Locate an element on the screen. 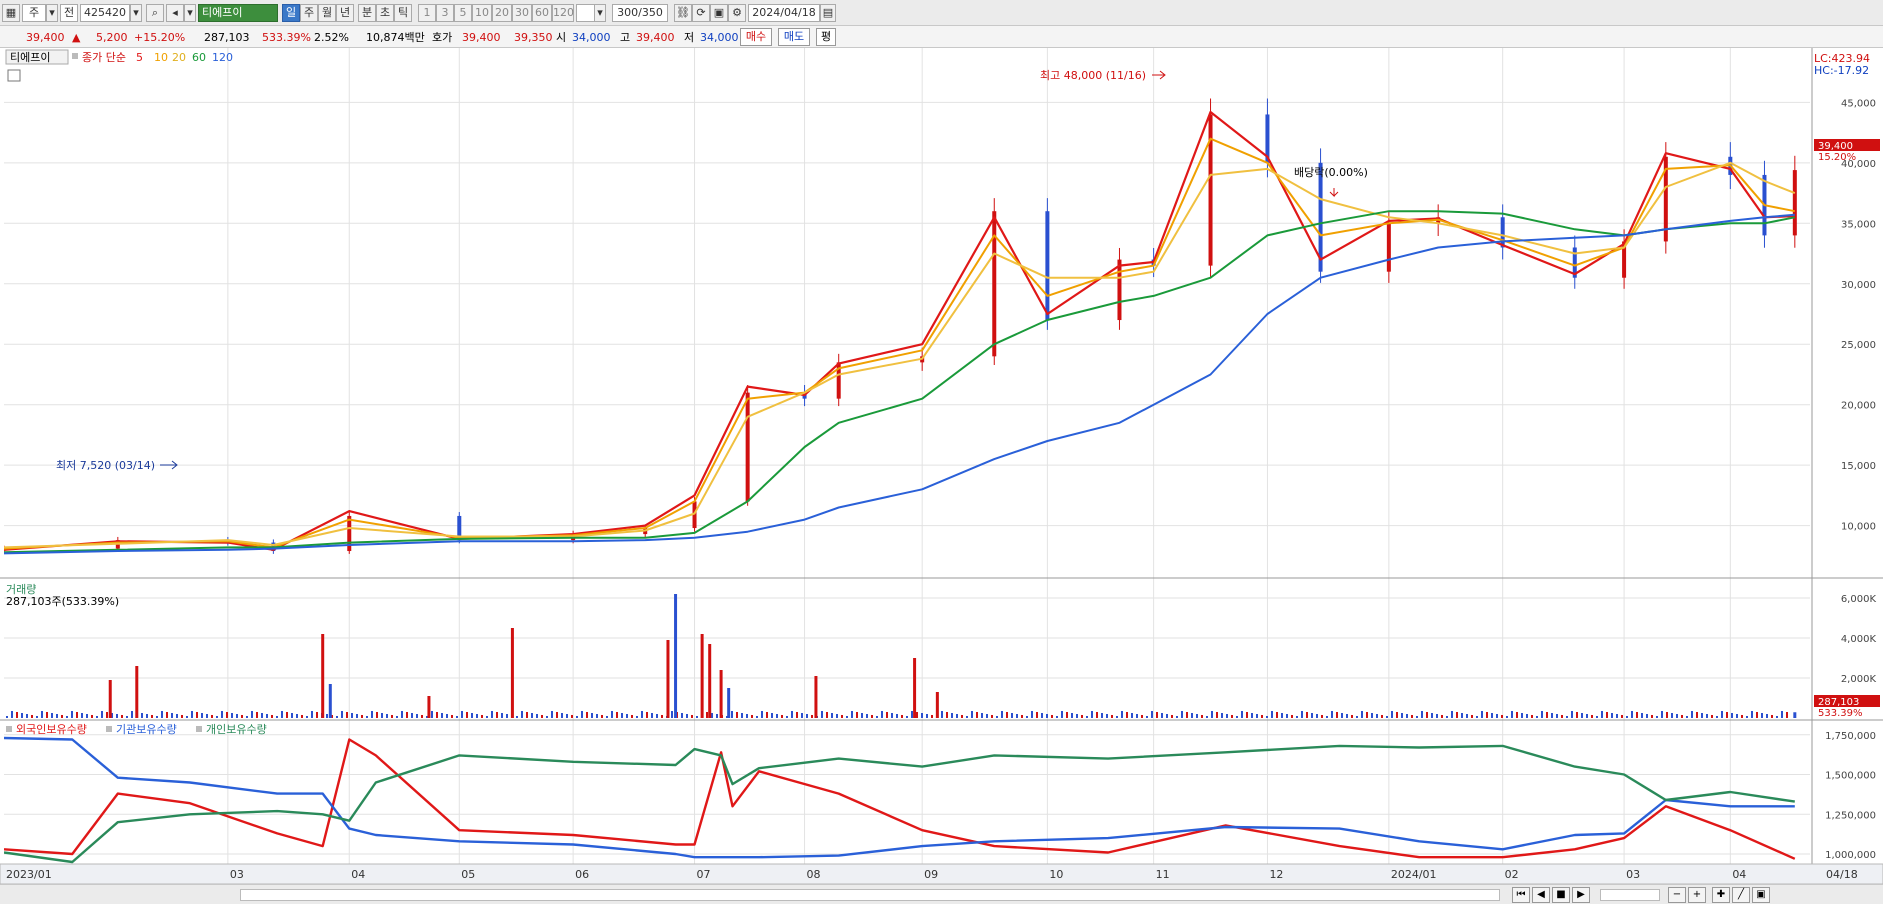  legend-marker-icon is located at coordinates (109, 729).